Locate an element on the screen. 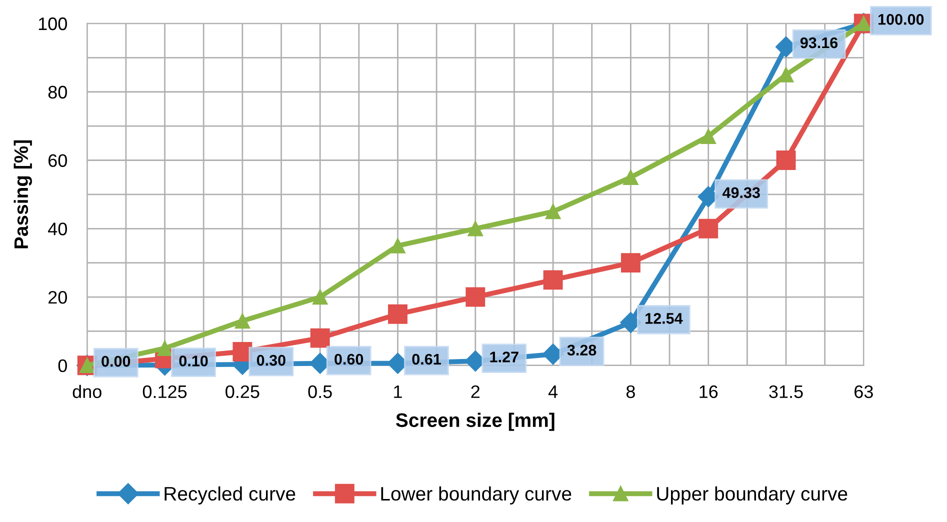 This screenshot has height=522, width=947. x-tick-label: 16 is located at coordinates (709, 391).